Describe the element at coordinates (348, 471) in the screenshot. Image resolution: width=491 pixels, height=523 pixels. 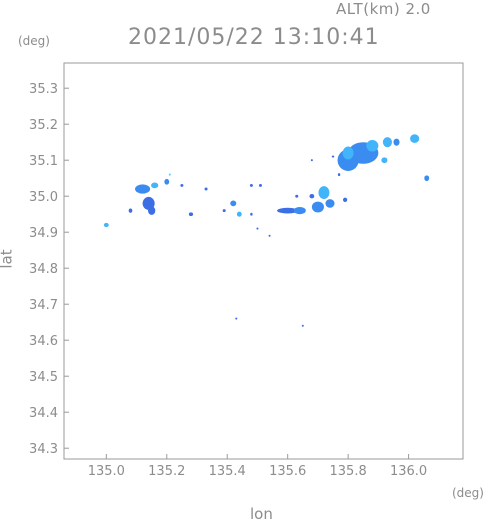
I see `x-tick-label: 135.8` at that location.